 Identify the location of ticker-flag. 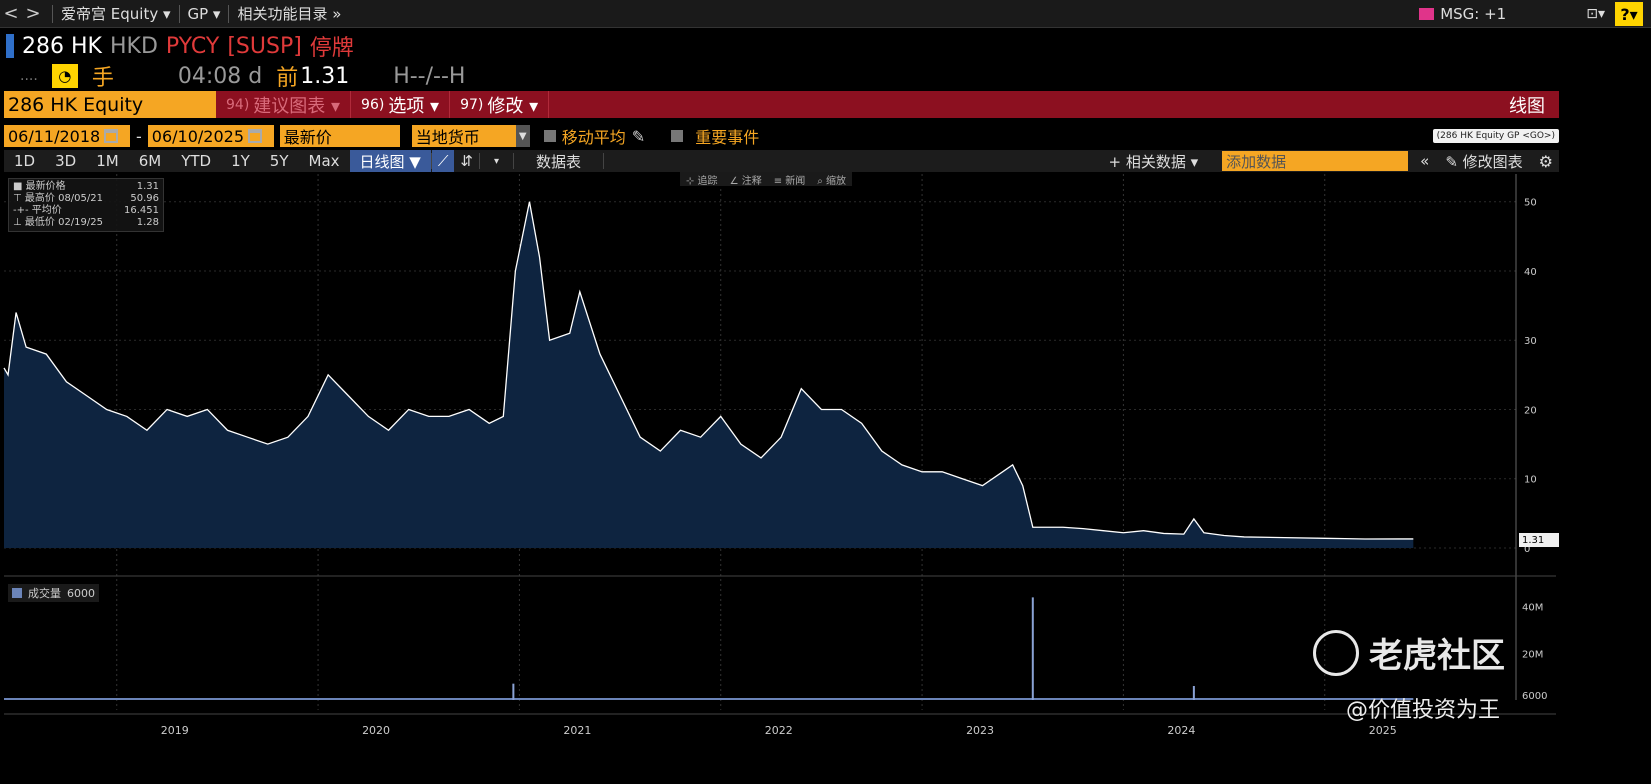
(10, 46).